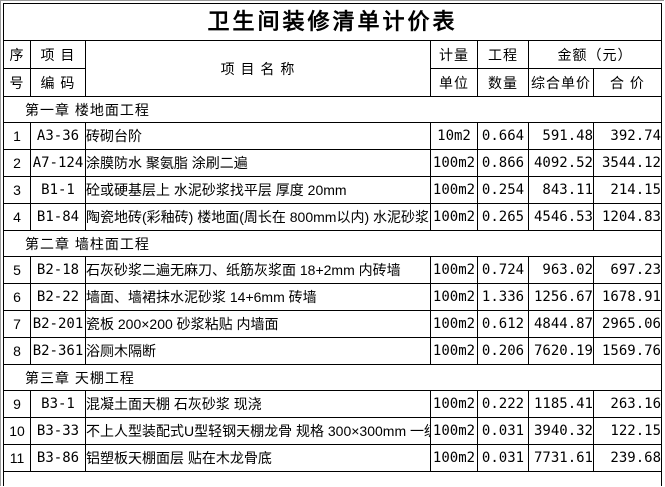  I want to click on code-cell: B2-201, so click(58, 324).